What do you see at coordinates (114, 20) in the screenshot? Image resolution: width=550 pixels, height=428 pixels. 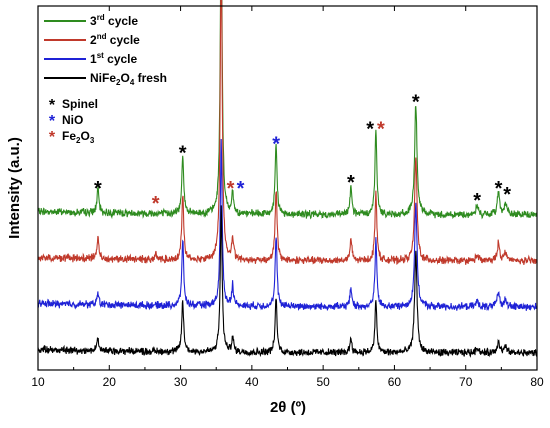 I see `legend-label: 3rd cycle` at bounding box center [114, 20].